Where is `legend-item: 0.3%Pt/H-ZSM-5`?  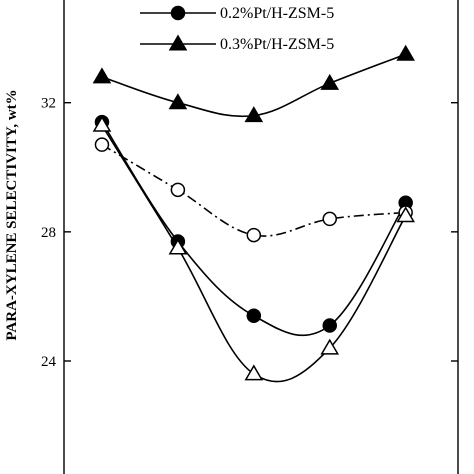 legend-item: 0.3%Pt/H-ZSM-5 is located at coordinates (237, 43).